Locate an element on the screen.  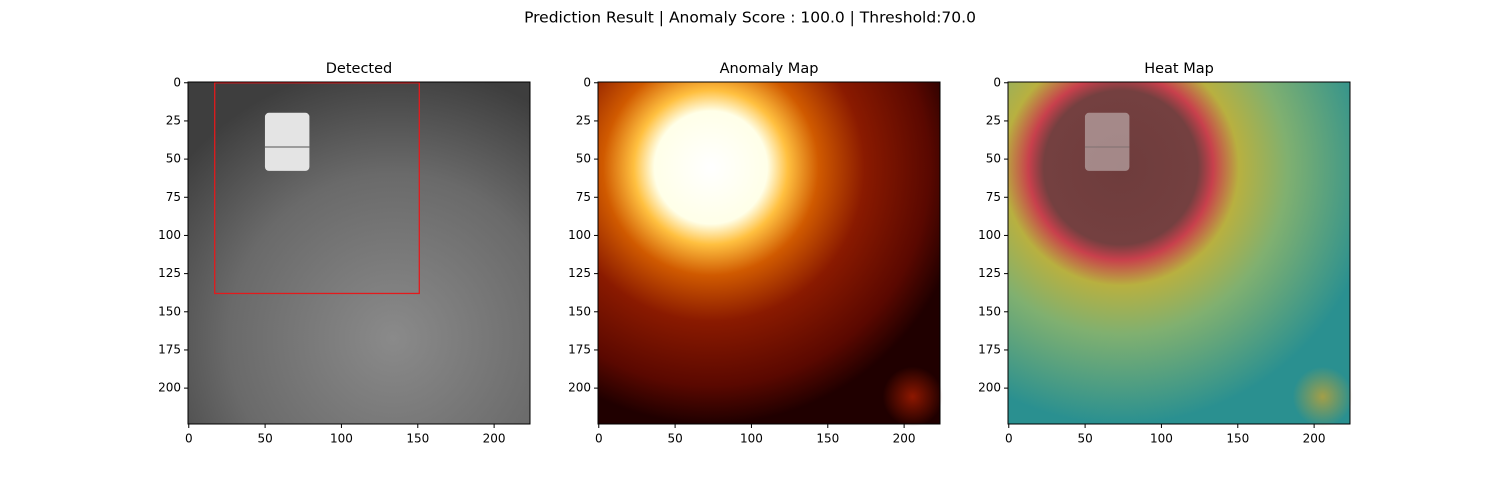
subplot-title: Detected is located at coordinates (359, 69).